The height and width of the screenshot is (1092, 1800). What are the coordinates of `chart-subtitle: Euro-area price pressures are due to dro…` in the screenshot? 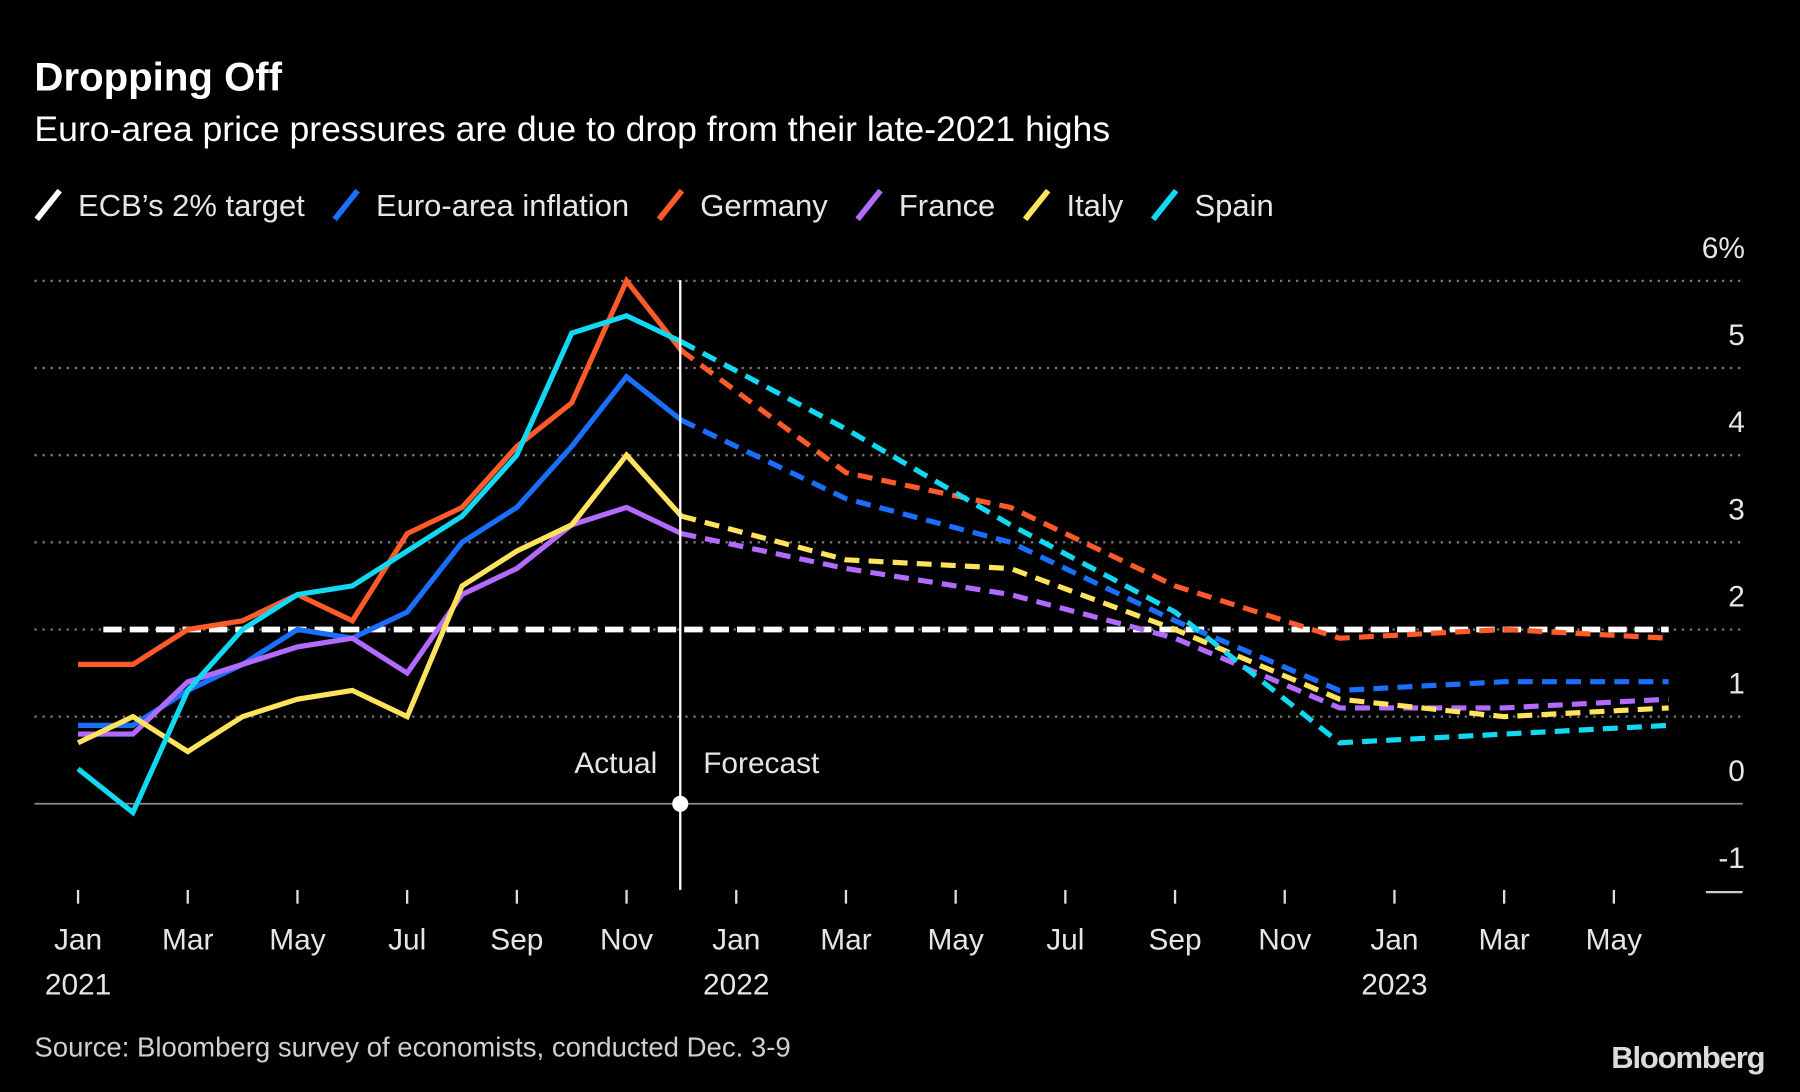 It's located at (572, 129).